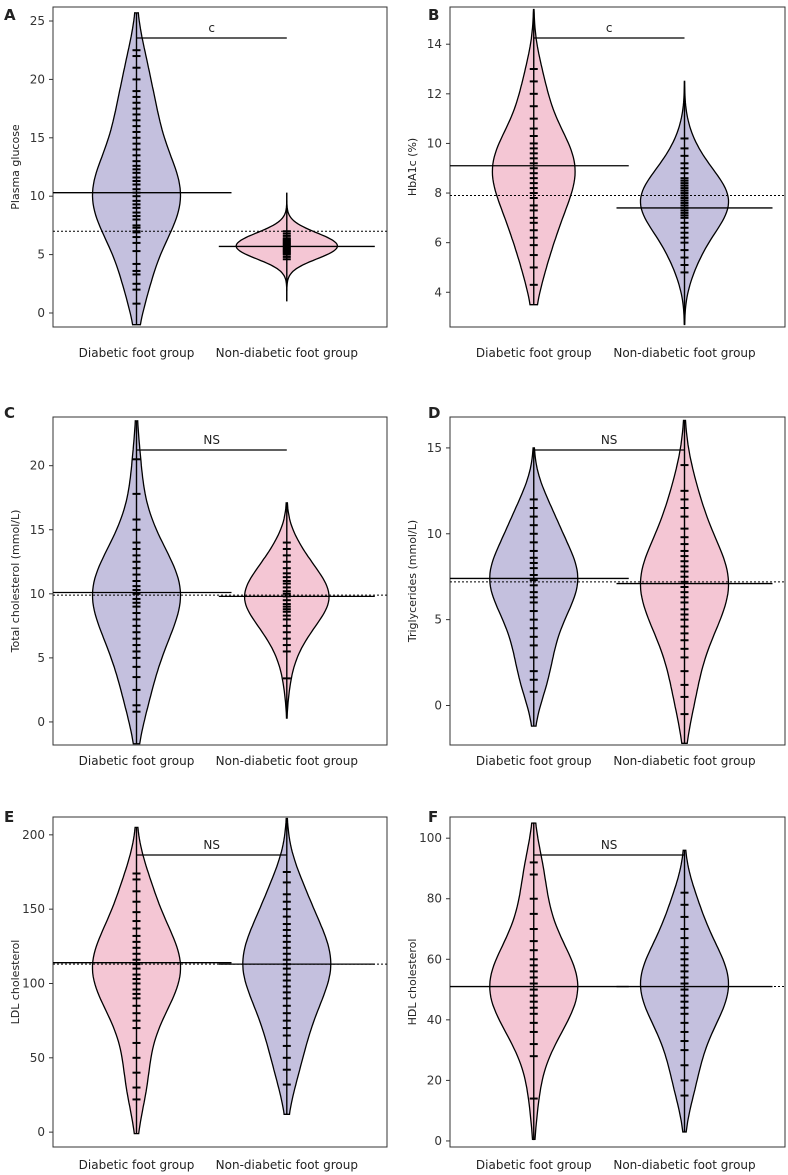 The image size is (788, 1175). I want to click on y-tick-label: 8, so click(438, 193).